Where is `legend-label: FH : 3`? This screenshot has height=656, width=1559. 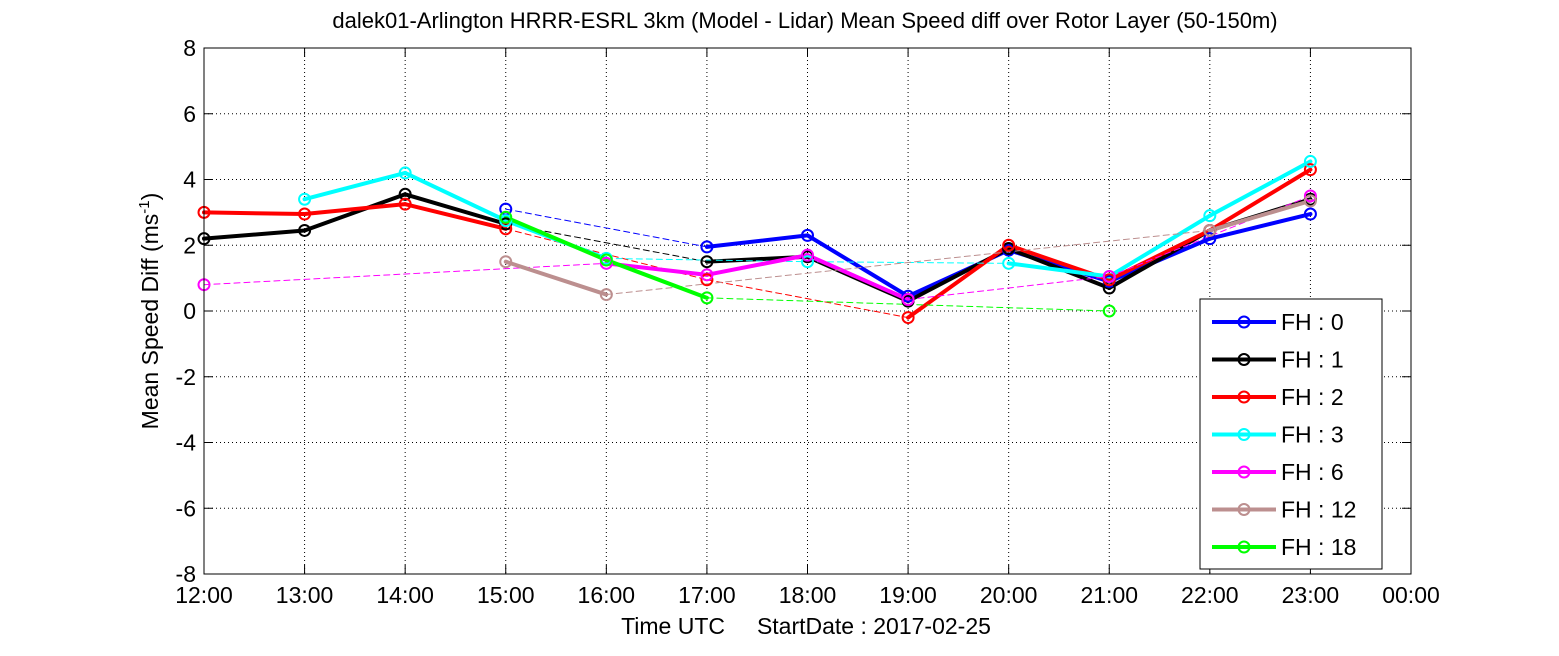
legend-label: FH : 3 is located at coordinates (1312, 435).